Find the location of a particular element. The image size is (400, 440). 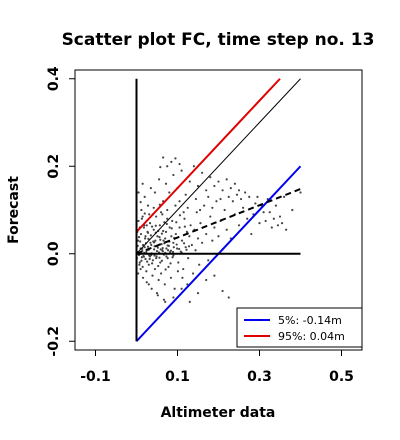

x-tick-label-2: 0.3 is located at coordinates (259, 377).